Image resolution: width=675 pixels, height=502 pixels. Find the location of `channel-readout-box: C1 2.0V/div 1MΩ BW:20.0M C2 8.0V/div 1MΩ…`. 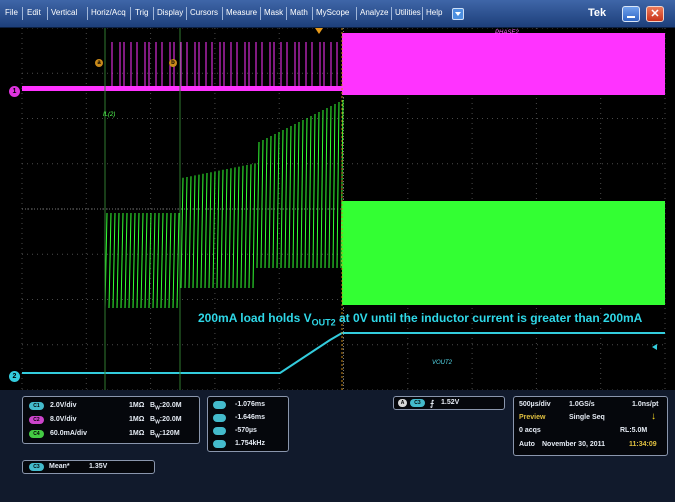

channel-readout-box: C1 2.0V/div 1MΩ BW:20.0M C2 8.0V/div 1MΩ… is located at coordinates (111, 420).